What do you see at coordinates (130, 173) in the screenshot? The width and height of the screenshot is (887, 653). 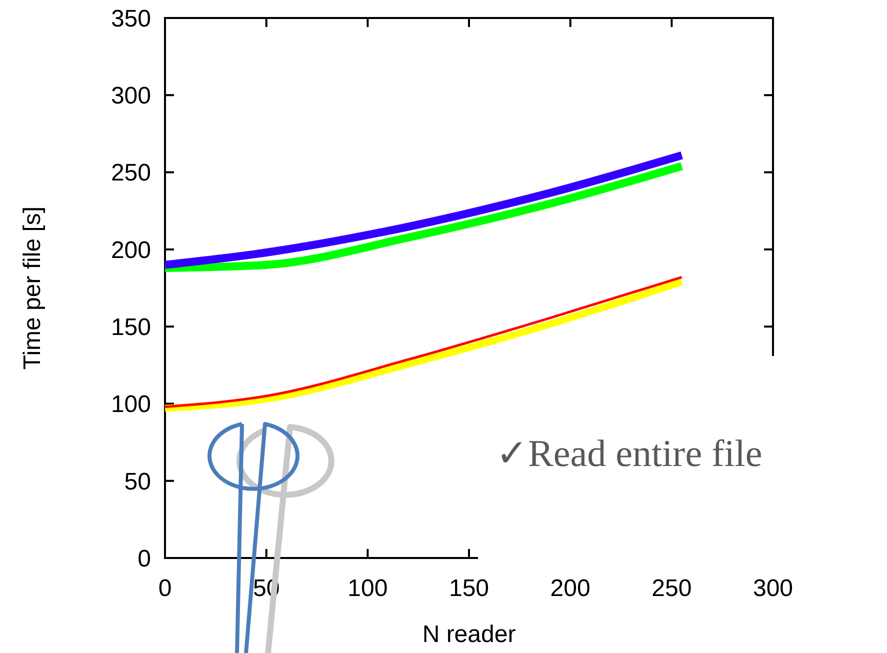 I see `y-tick-label: 250` at bounding box center [130, 173].